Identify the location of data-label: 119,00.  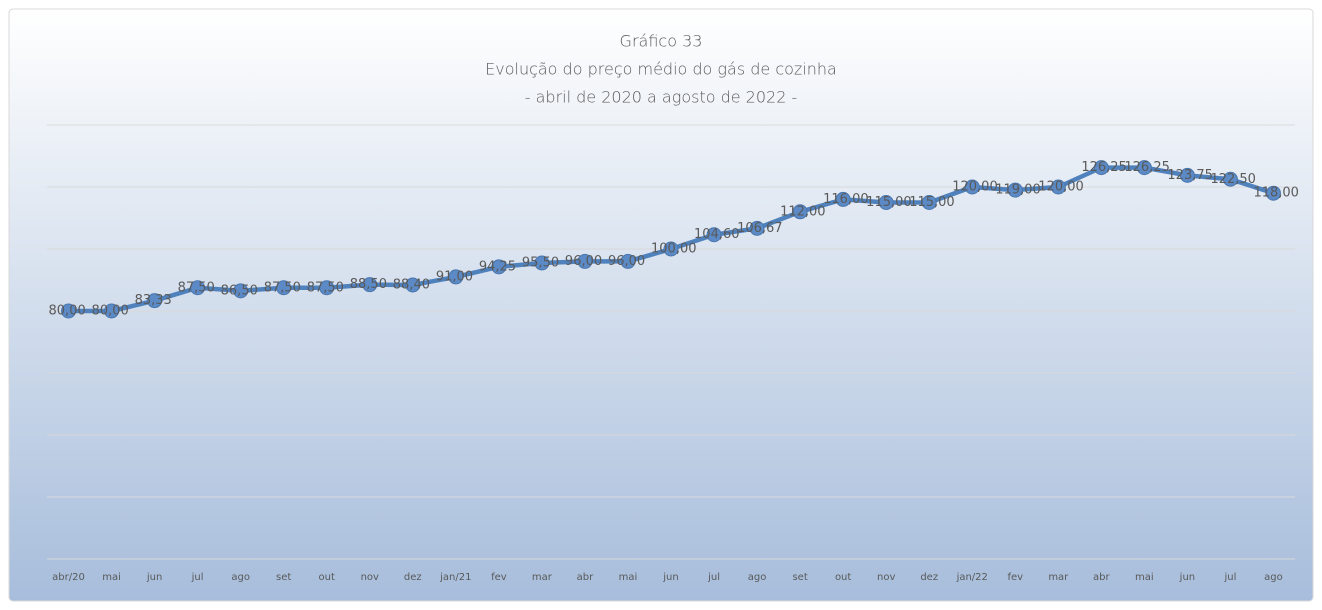
(1018, 190).